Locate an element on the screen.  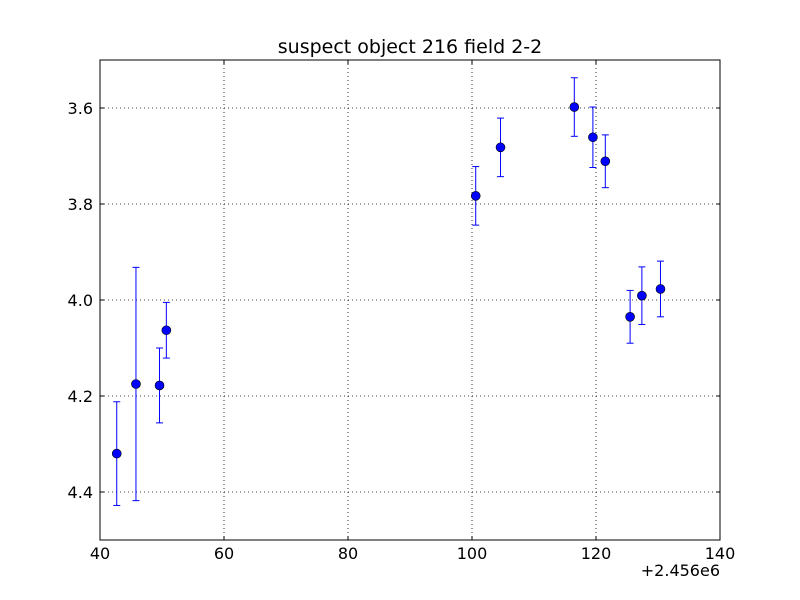
y-tick-label: 4.2 is located at coordinates (80, 396).